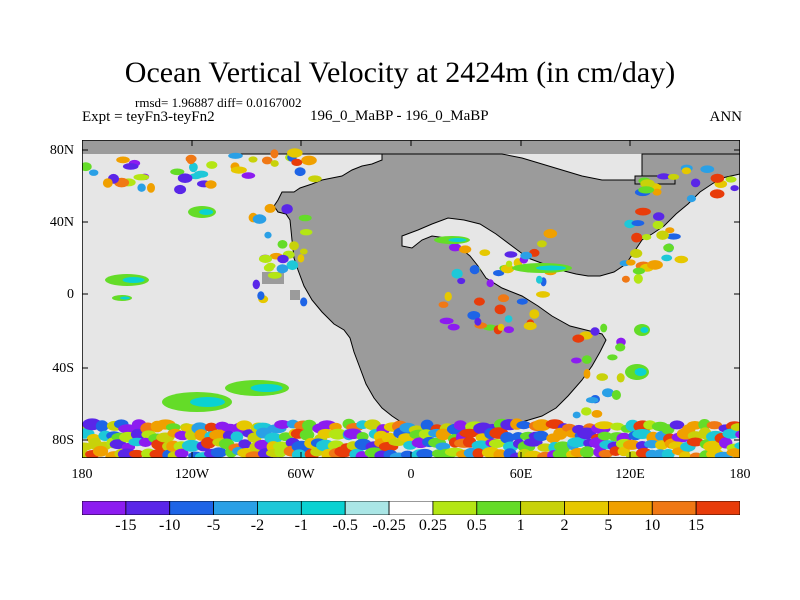  Describe the element at coordinates (61, 222) in the screenshot. I see `lat-label: 40N` at that location.